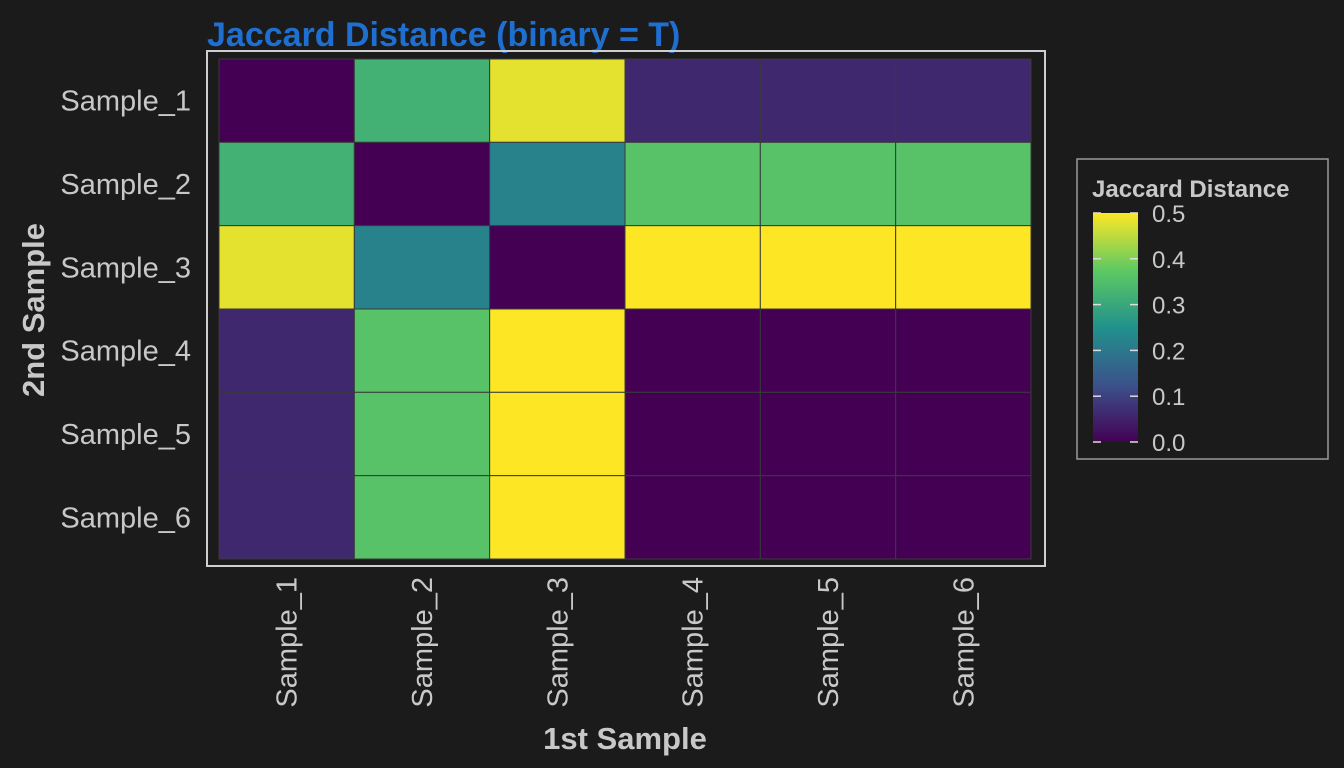  Describe the element at coordinates (125, 518) in the screenshot. I see `y-tick-label: Sample_6` at that location.